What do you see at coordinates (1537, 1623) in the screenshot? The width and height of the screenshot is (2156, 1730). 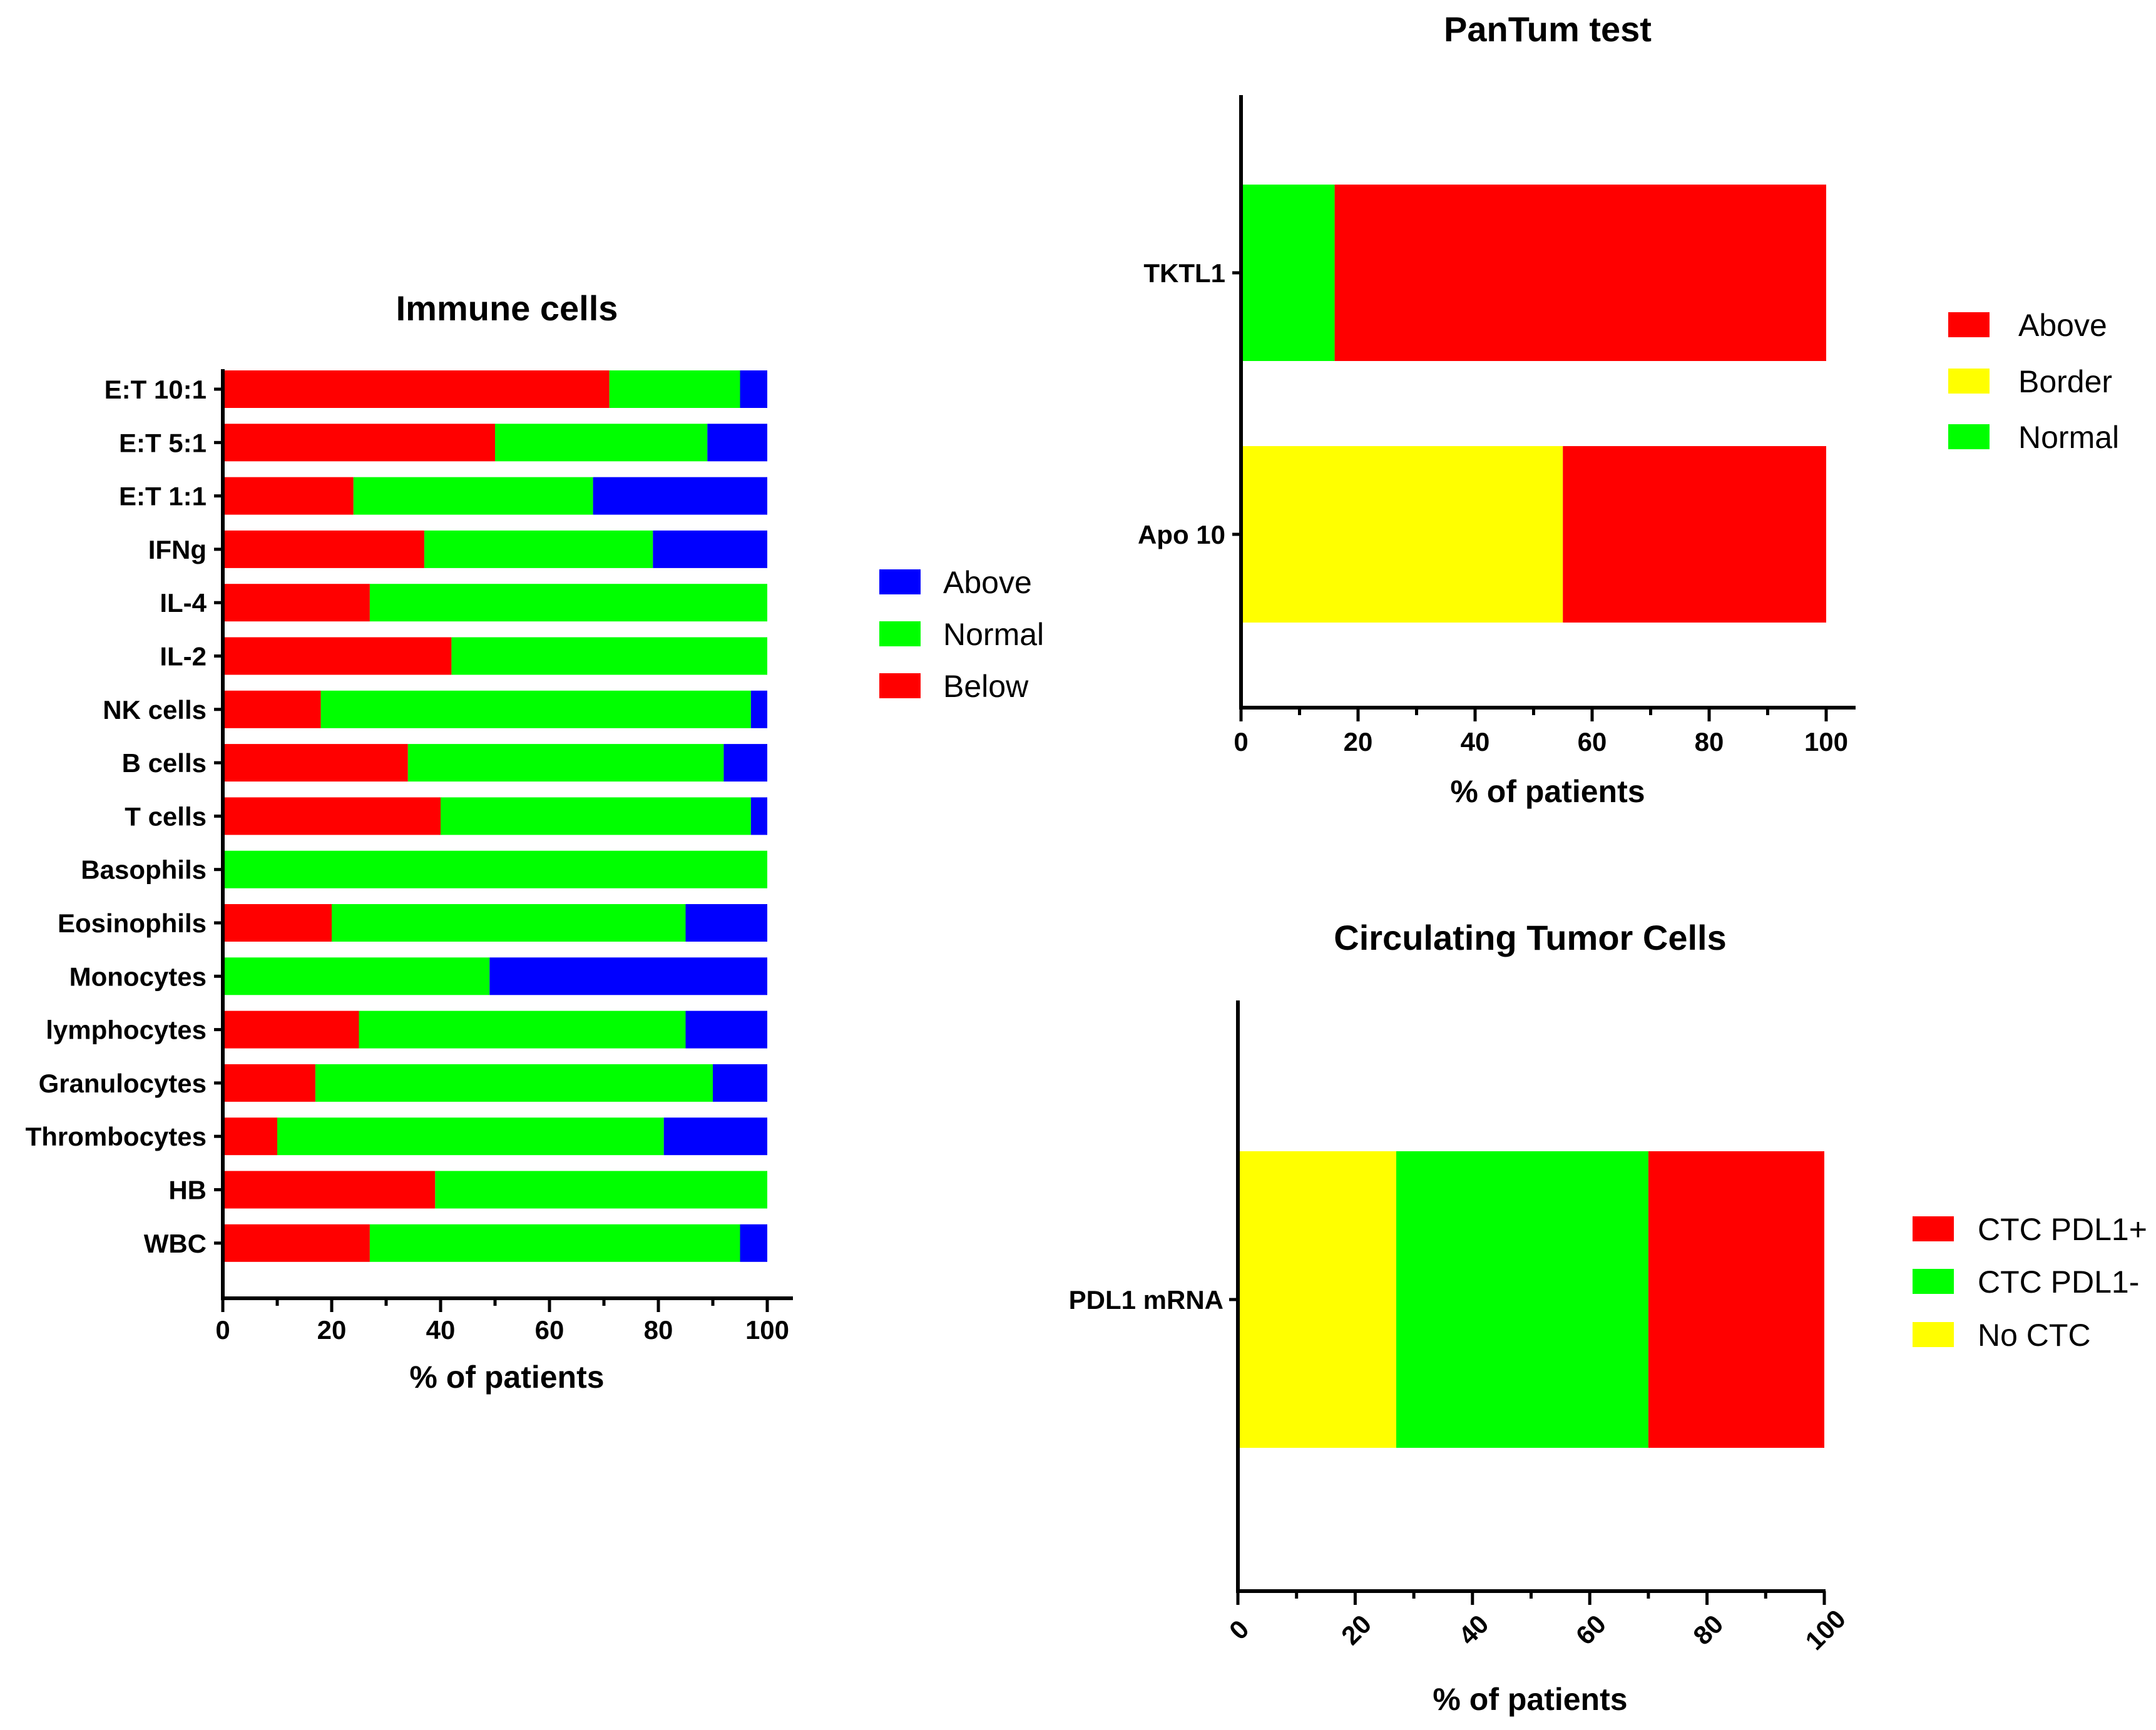 I see `ctc-x-ticks: 0 20 40 60 80 100` at bounding box center [1537, 1623].